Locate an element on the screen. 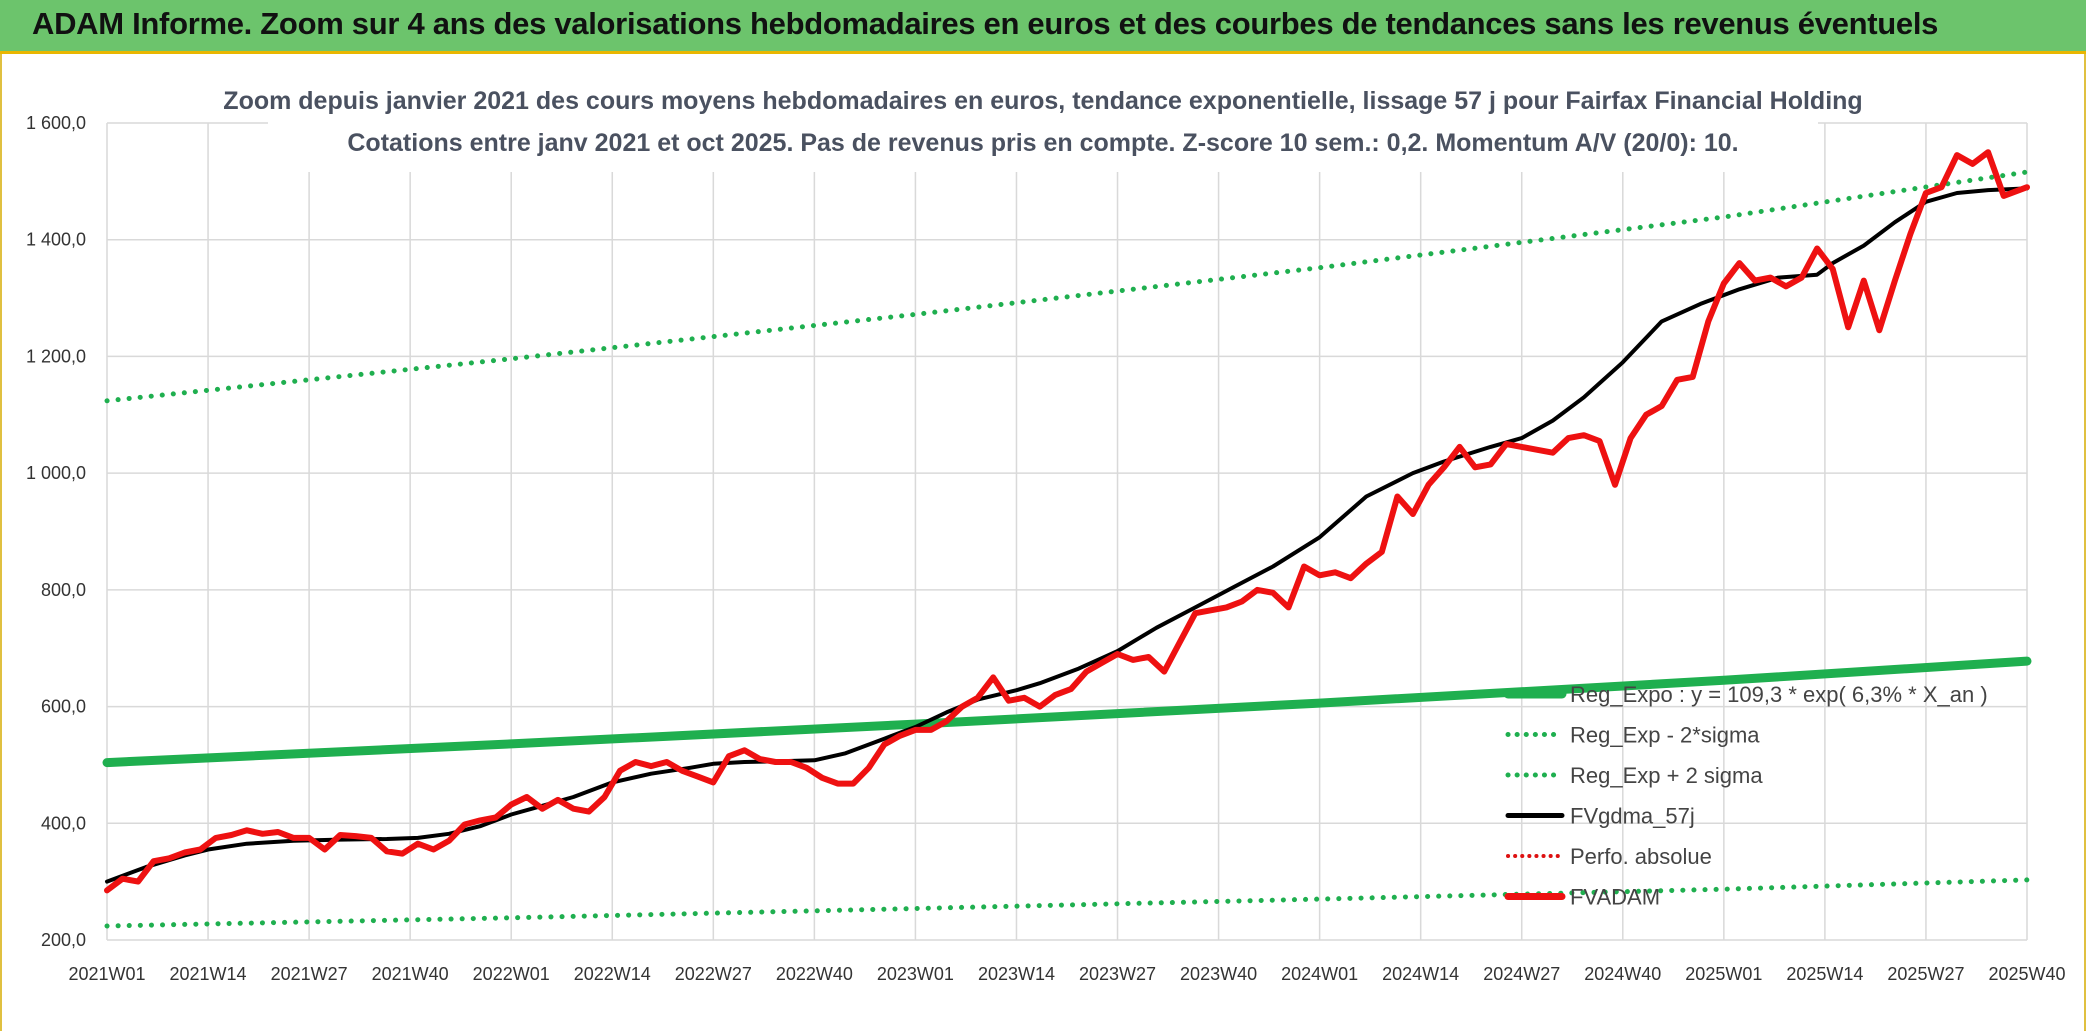 This screenshot has width=2086, height=1031. x-tick-label: 2022W14 is located at coordinates (612, 974).